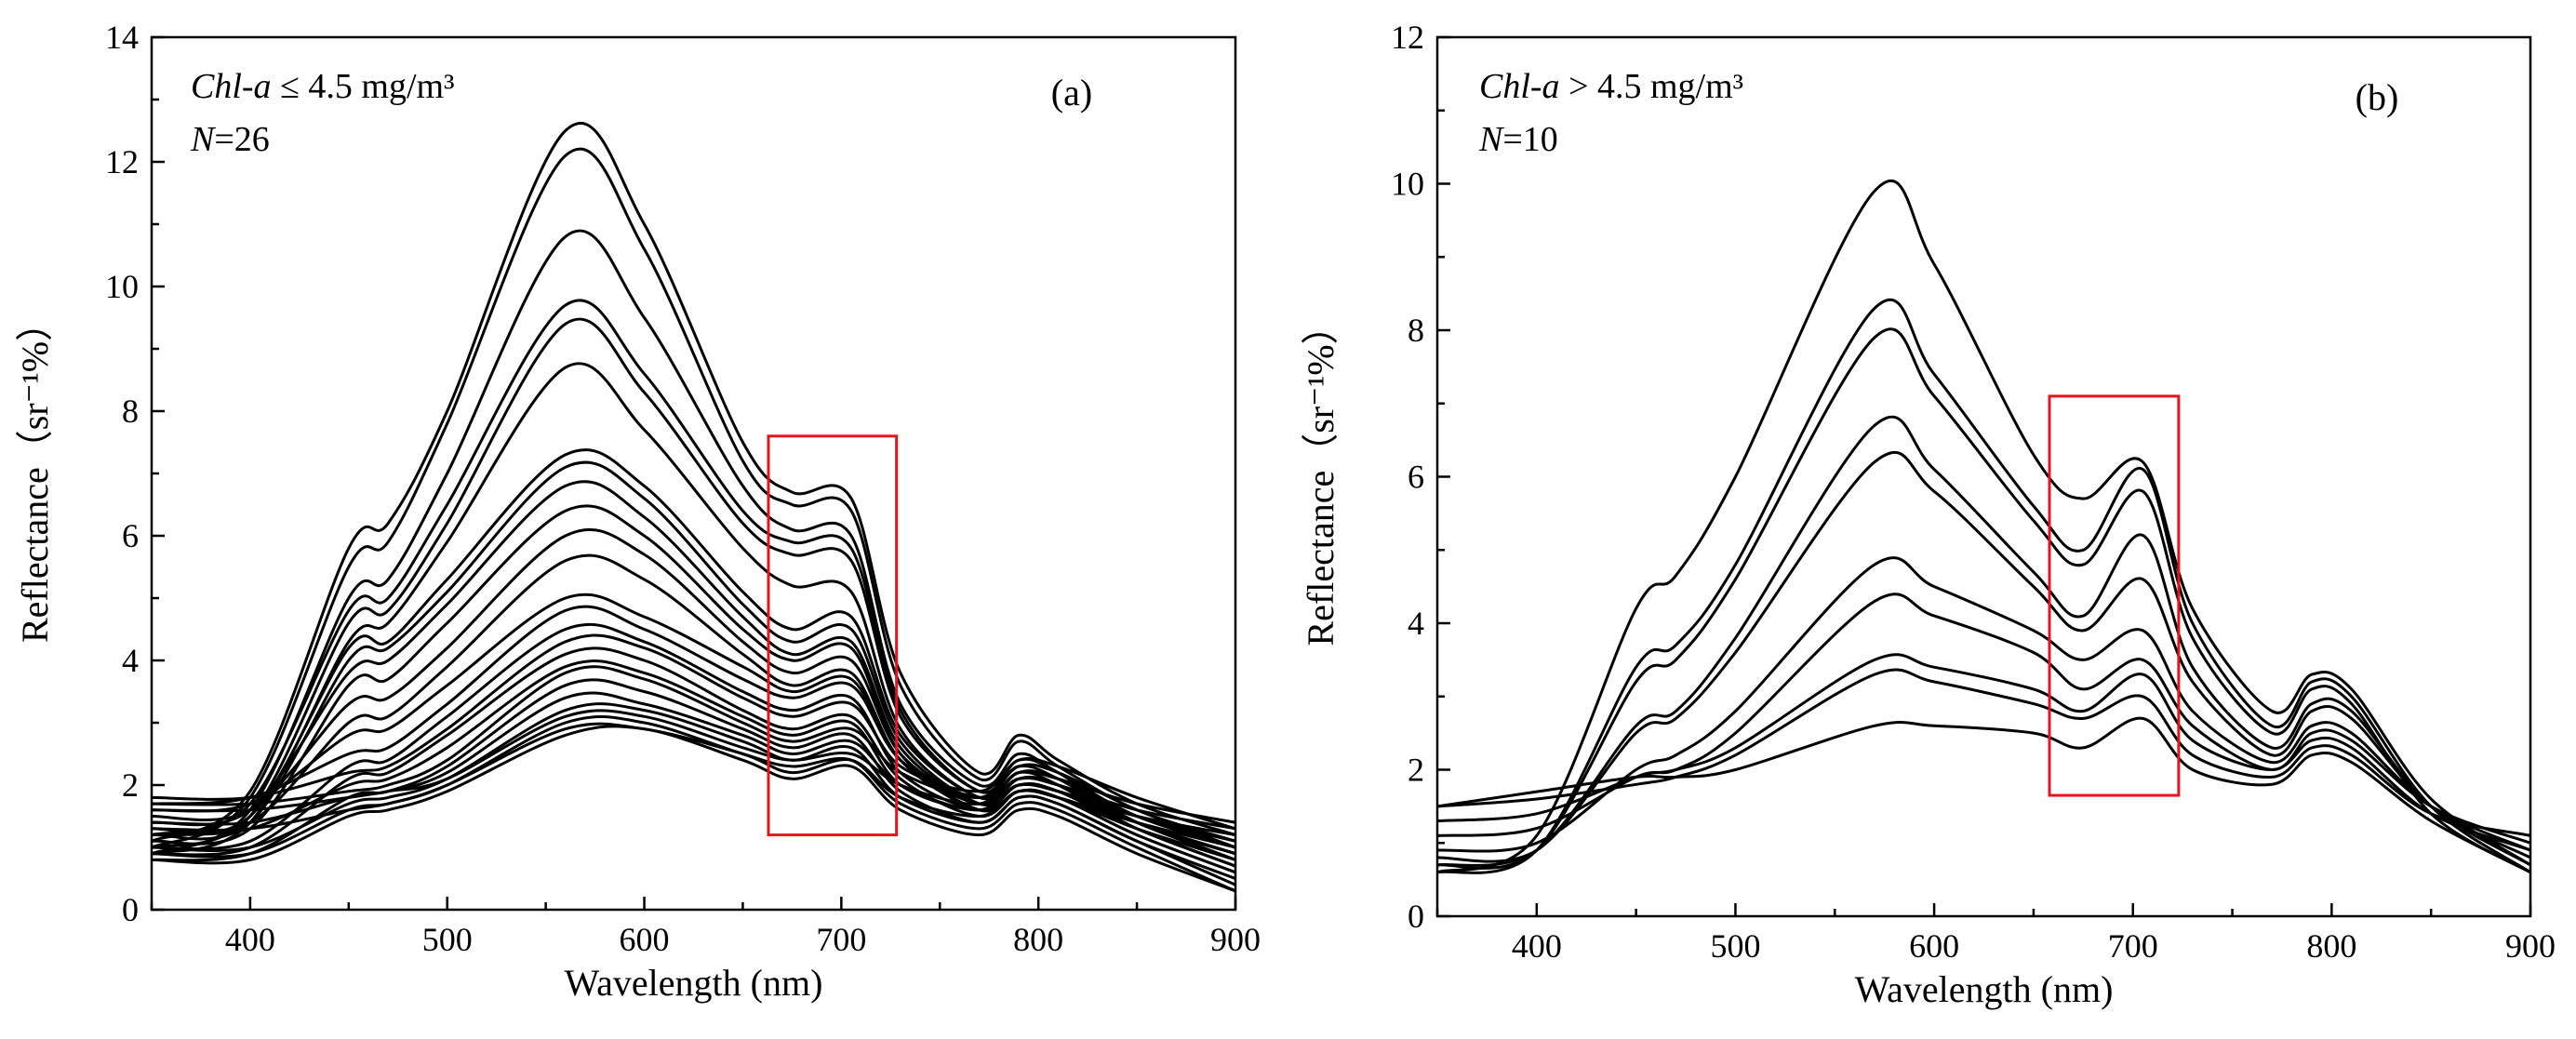  I want to click on y-tick-label: 14, so click(122, 37).